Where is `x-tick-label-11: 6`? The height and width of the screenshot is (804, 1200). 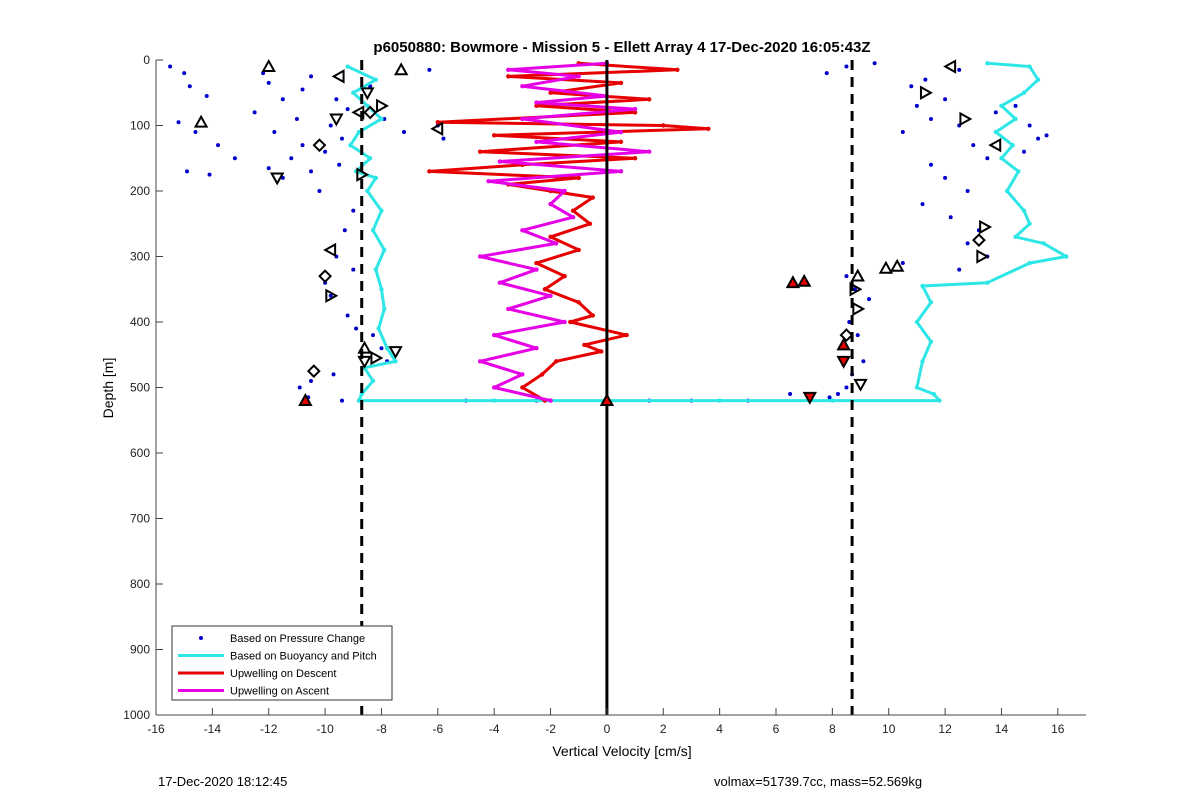 x-tick-label-11: 6 is located at coordinates (776, 729).